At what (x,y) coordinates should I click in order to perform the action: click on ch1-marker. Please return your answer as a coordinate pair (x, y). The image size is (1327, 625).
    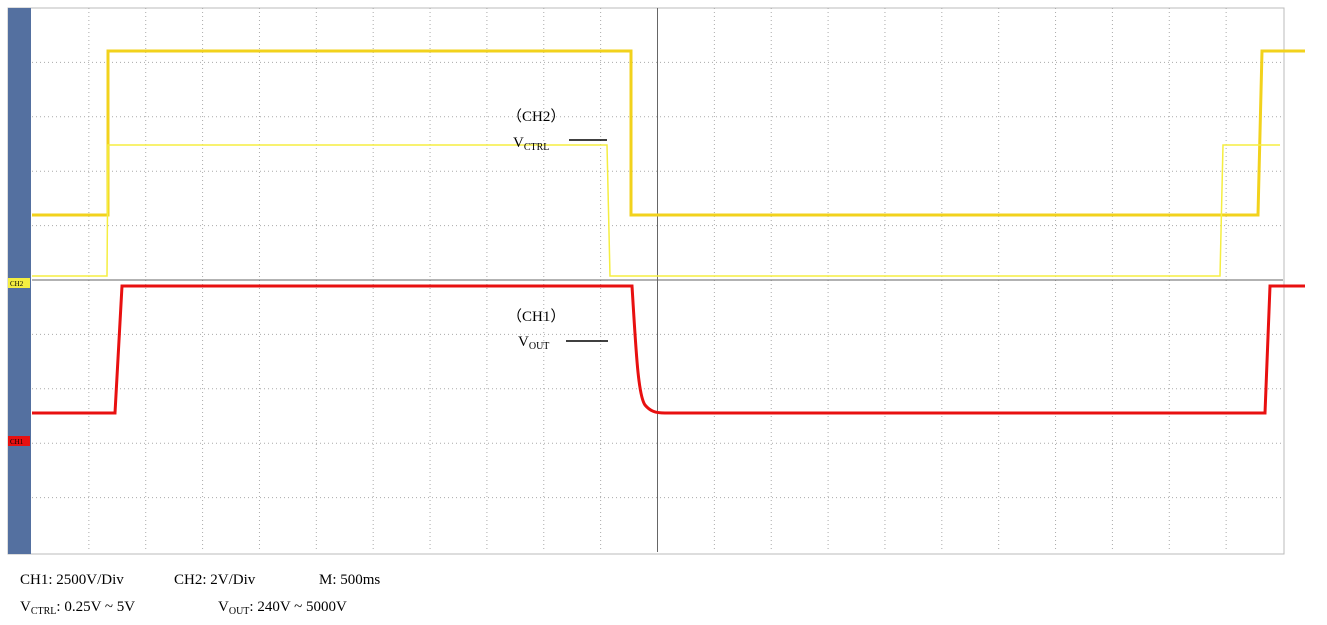
    Looking at the image, I should click on (19, 441).